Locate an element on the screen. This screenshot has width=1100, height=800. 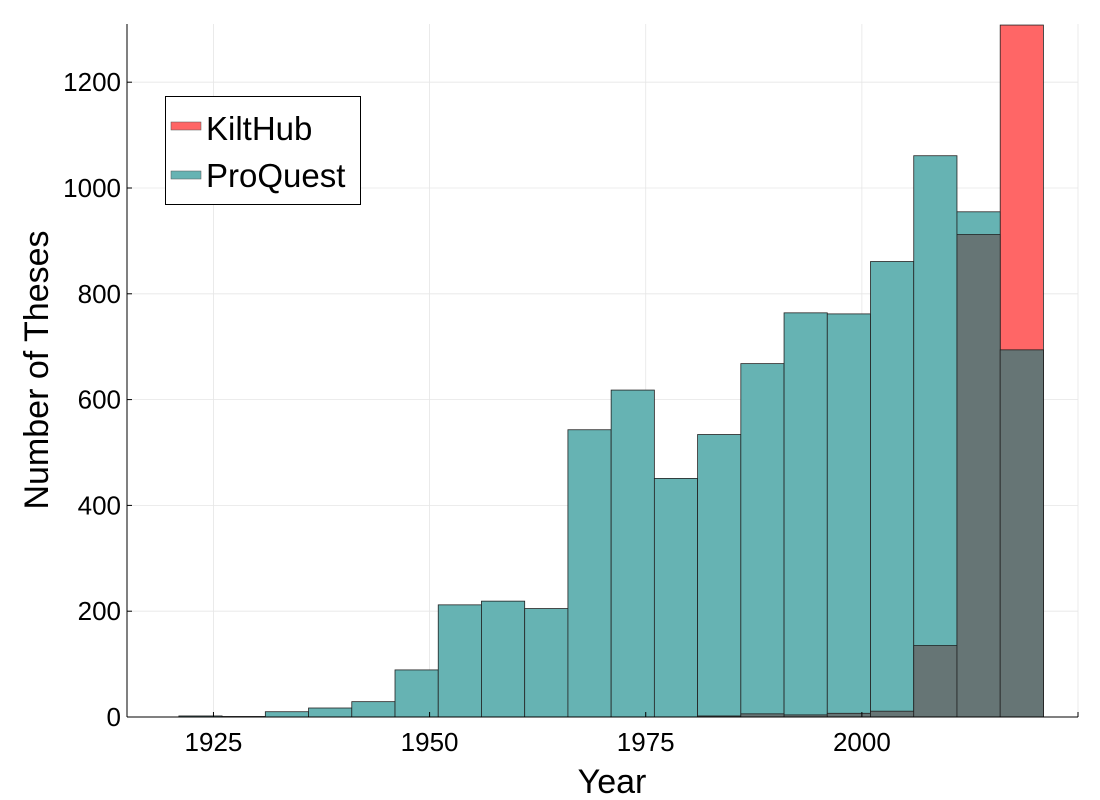
x-axis-label: Year is located at coordinates (612, 781).